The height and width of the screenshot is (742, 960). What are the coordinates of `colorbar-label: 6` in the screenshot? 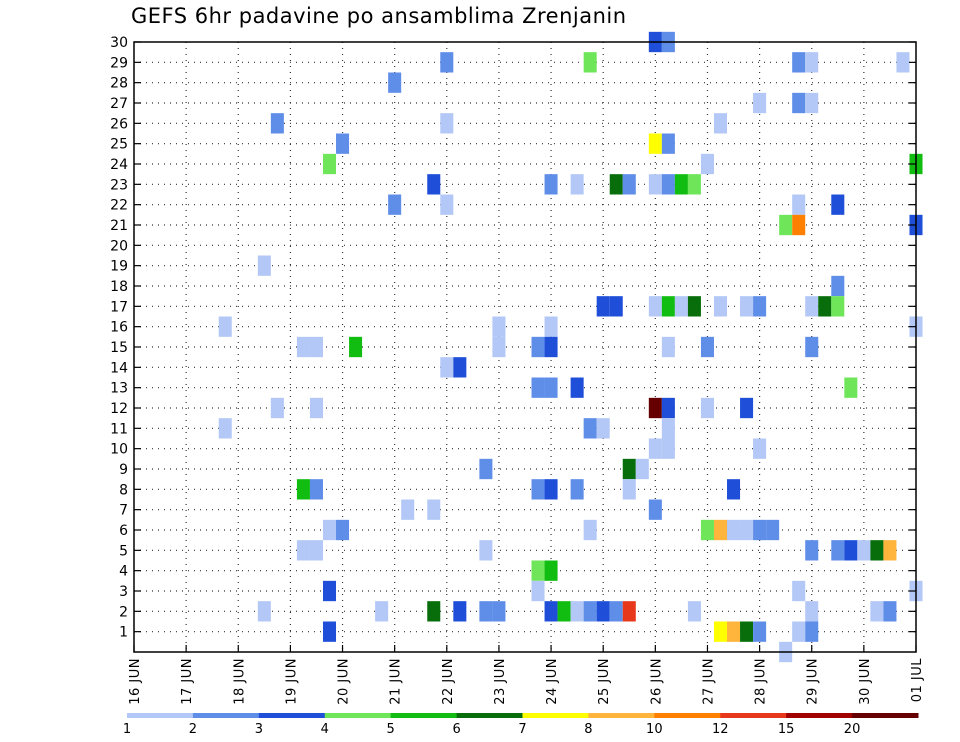 It's located at (456, 729).